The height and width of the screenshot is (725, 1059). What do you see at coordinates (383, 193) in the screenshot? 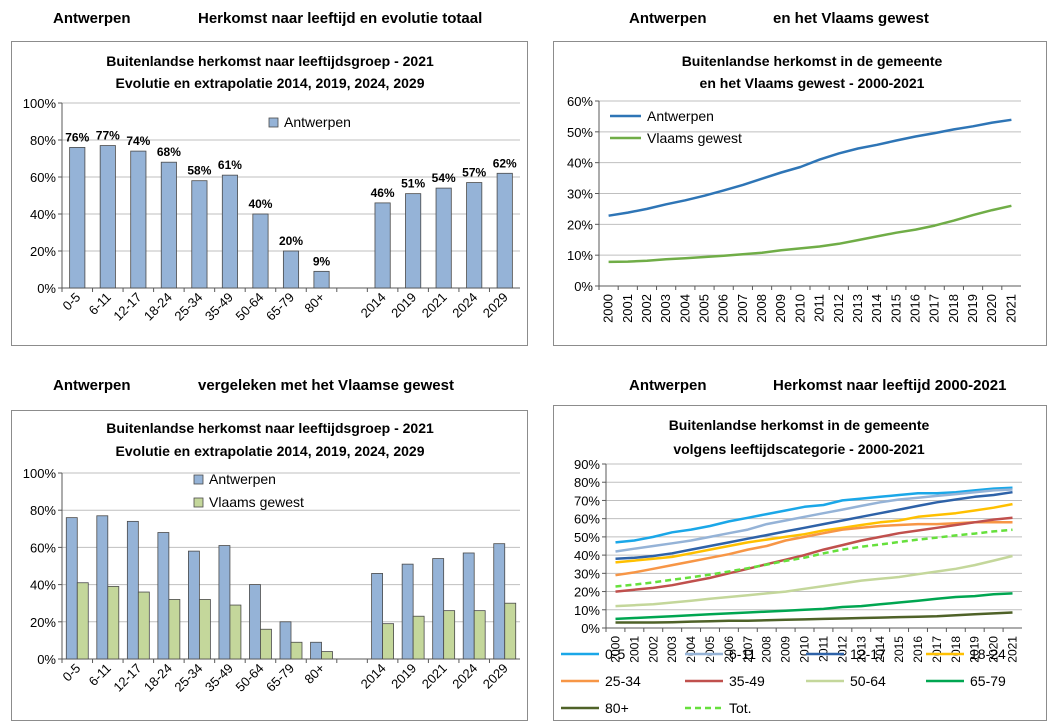
I see `data-label: 46%` at bounding box center [383, 193].